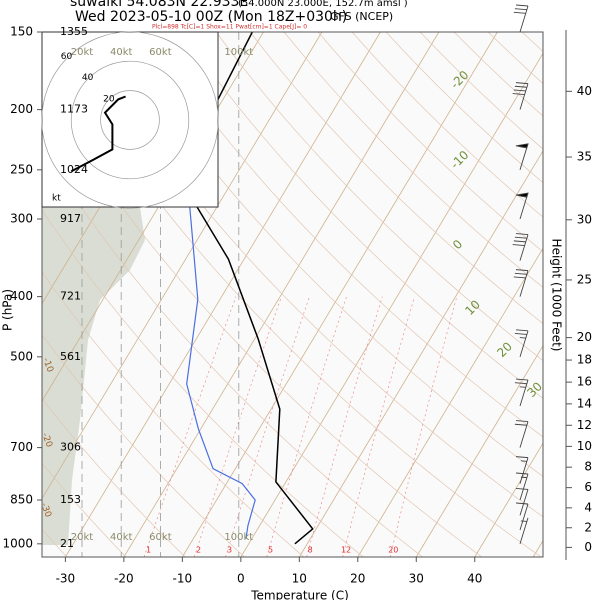 The height and width of the screenshot is (600, 600). Describe the element at coordinates (241, 579) in the screenshot. I see `x-tick-label: 0` at that location.